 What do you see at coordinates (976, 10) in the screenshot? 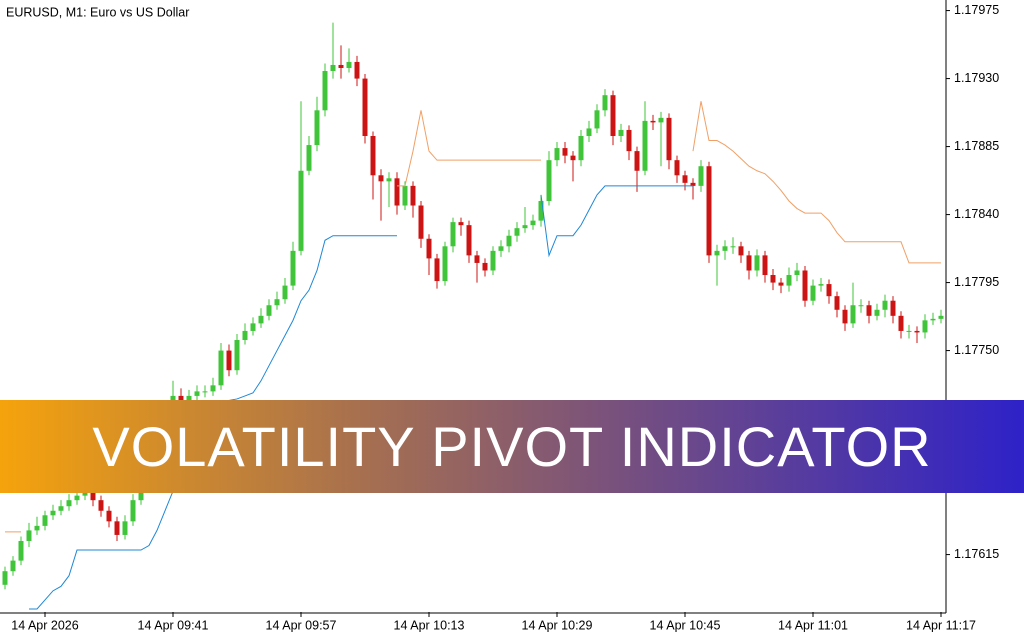
I see `y-tick-label: 1.17975` at bounding box center [976, 10].